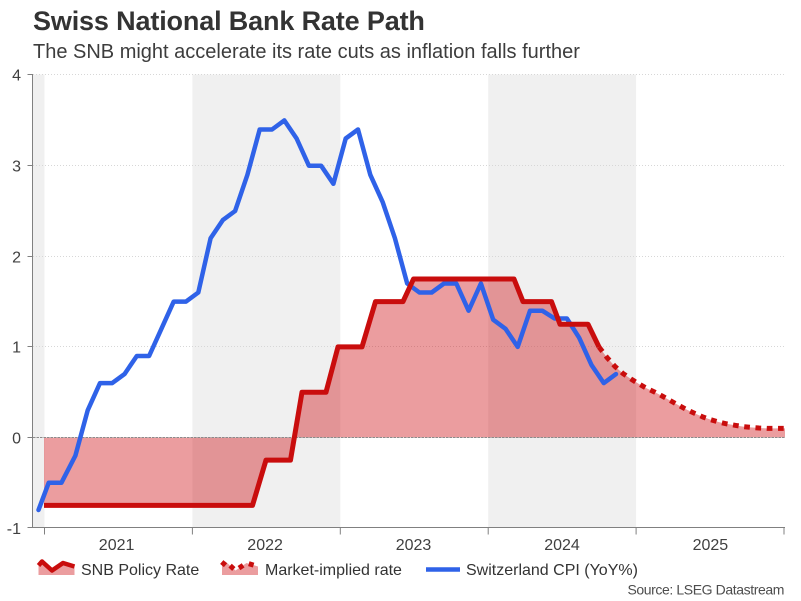 This screenshot has height=601, width=801. I want to click on svg-text: Market-implied rate, so click(333, 570).